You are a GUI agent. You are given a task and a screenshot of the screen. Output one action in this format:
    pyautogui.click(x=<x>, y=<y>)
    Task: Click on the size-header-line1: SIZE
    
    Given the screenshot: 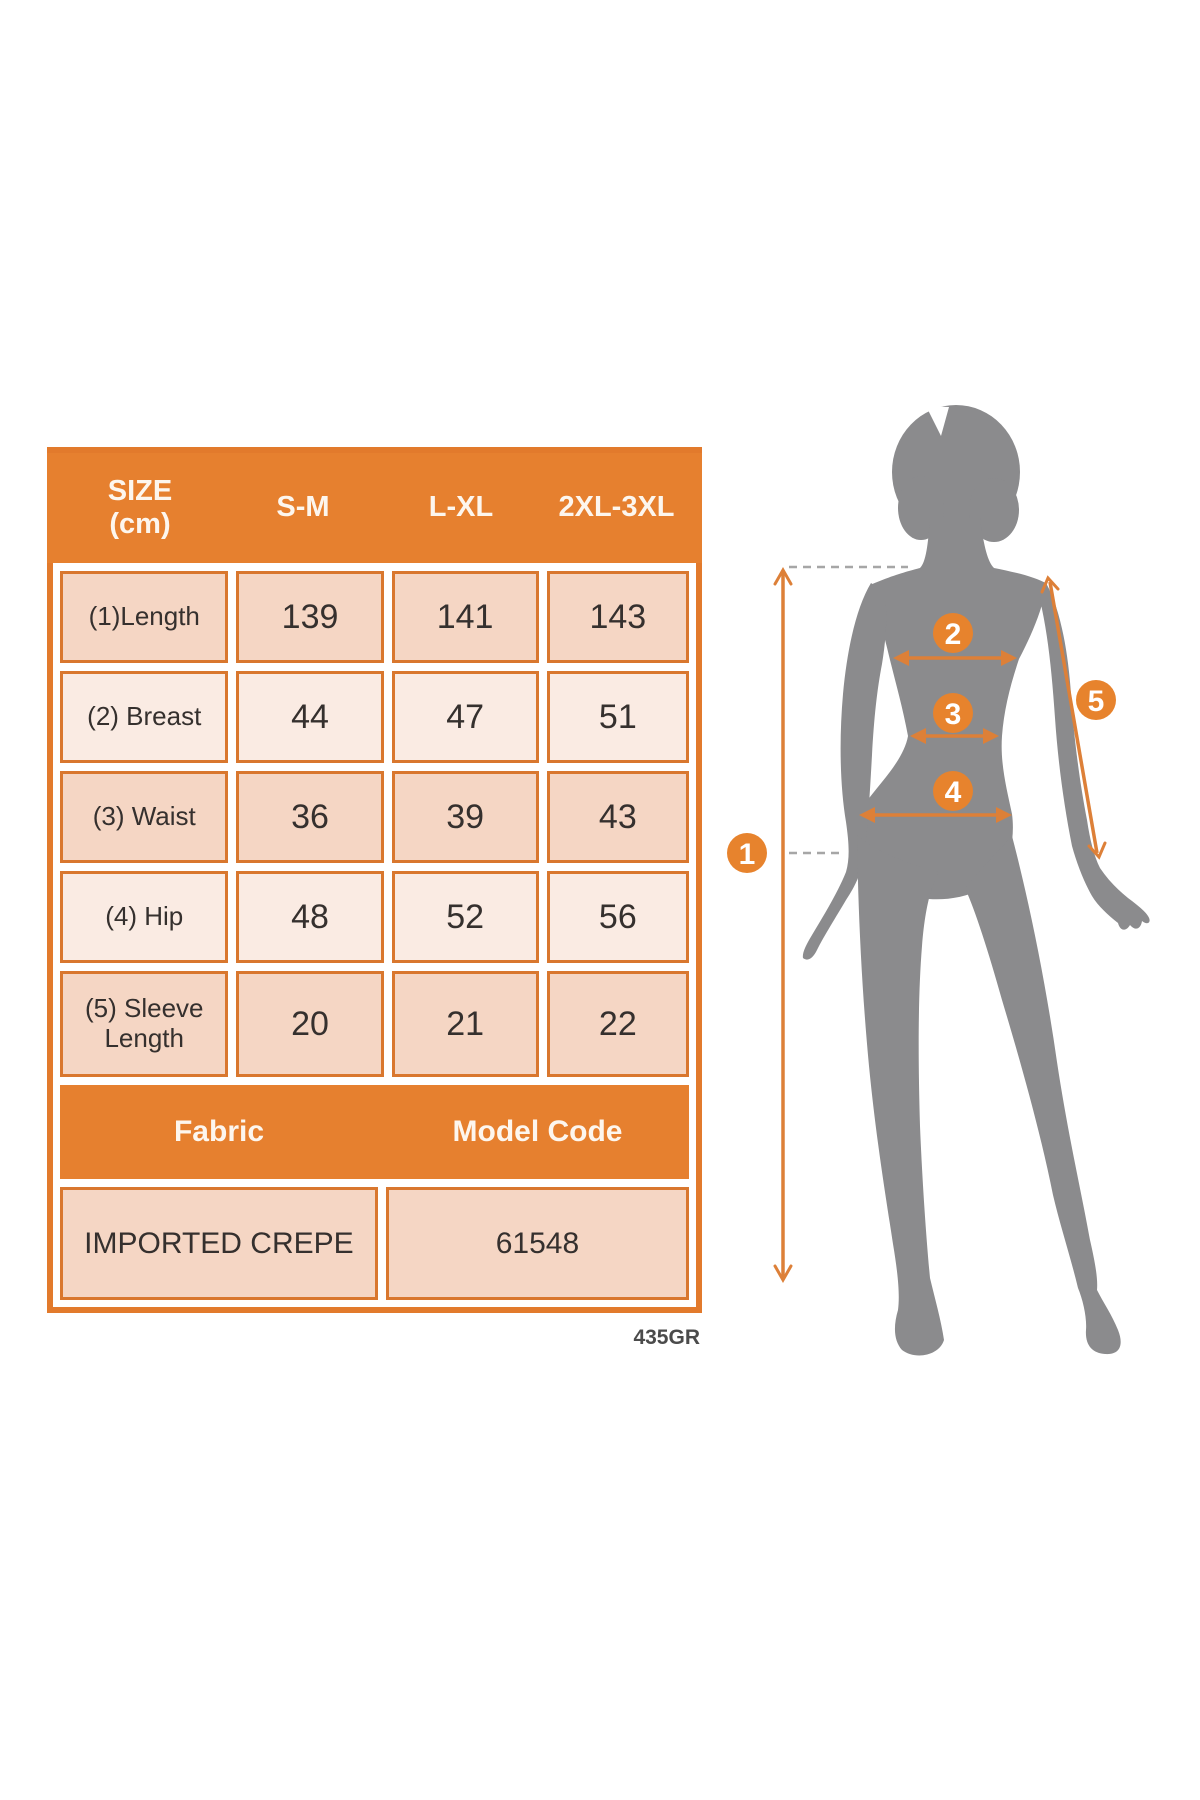 What is the action you would take?
    pyautogui.click(x=140, y=490)
    